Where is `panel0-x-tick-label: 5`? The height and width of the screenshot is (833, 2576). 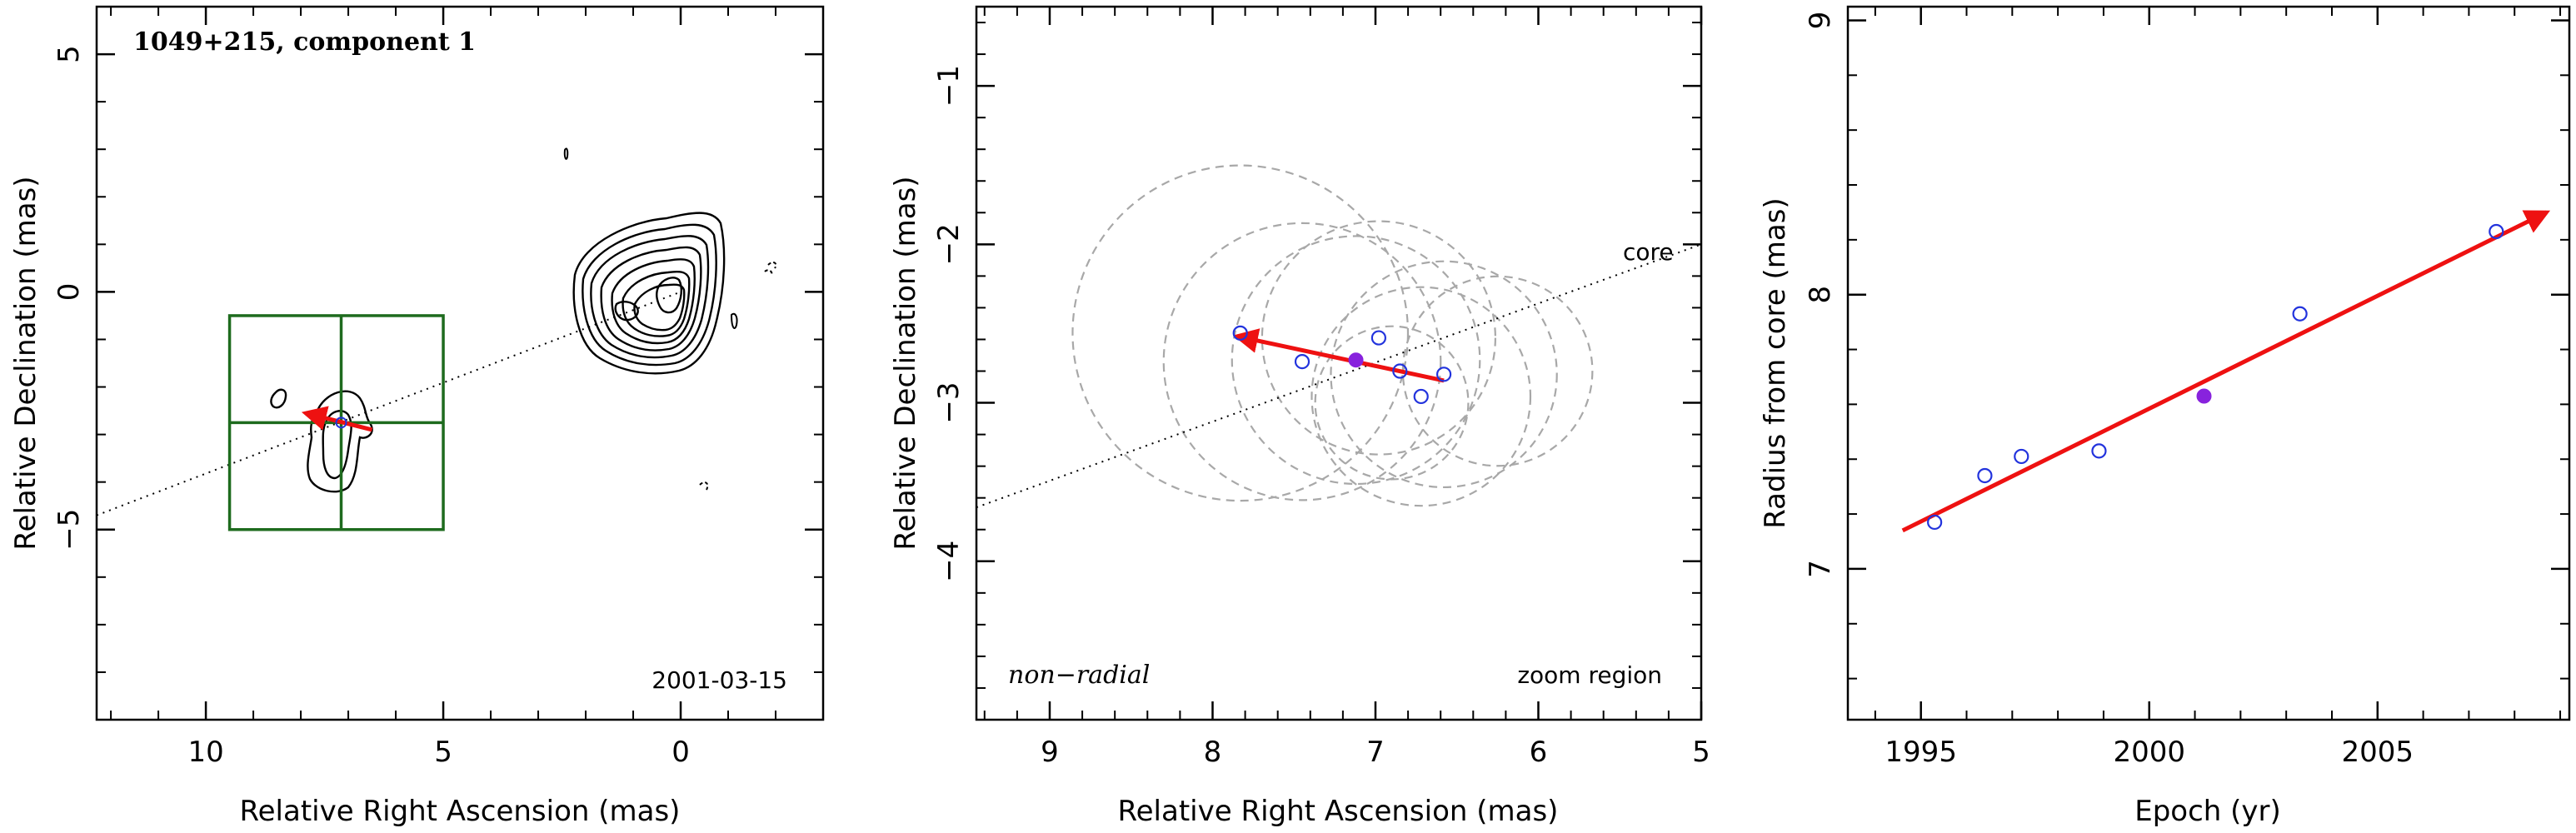
panel0-x-tick-label: 5 is located at coordinates (443, 752).